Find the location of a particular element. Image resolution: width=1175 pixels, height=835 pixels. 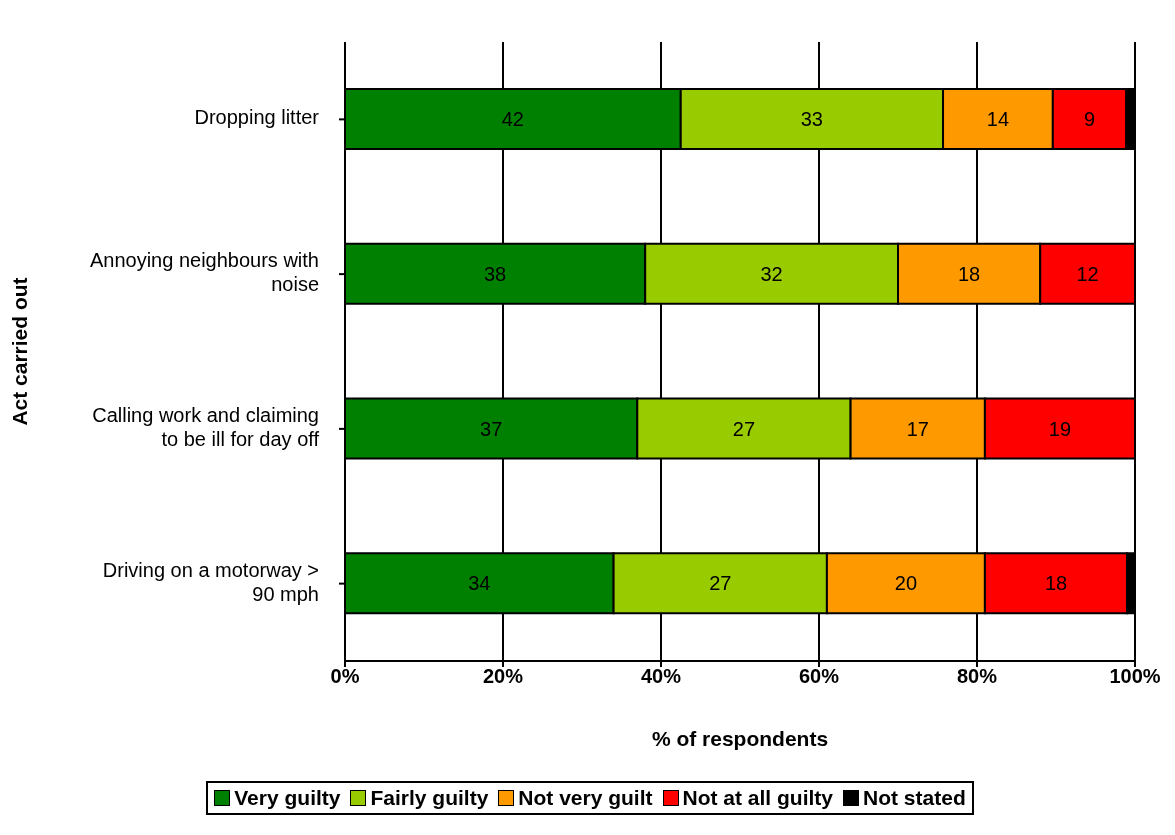

legend-label: Not stated is located at coordinates (914, 798).